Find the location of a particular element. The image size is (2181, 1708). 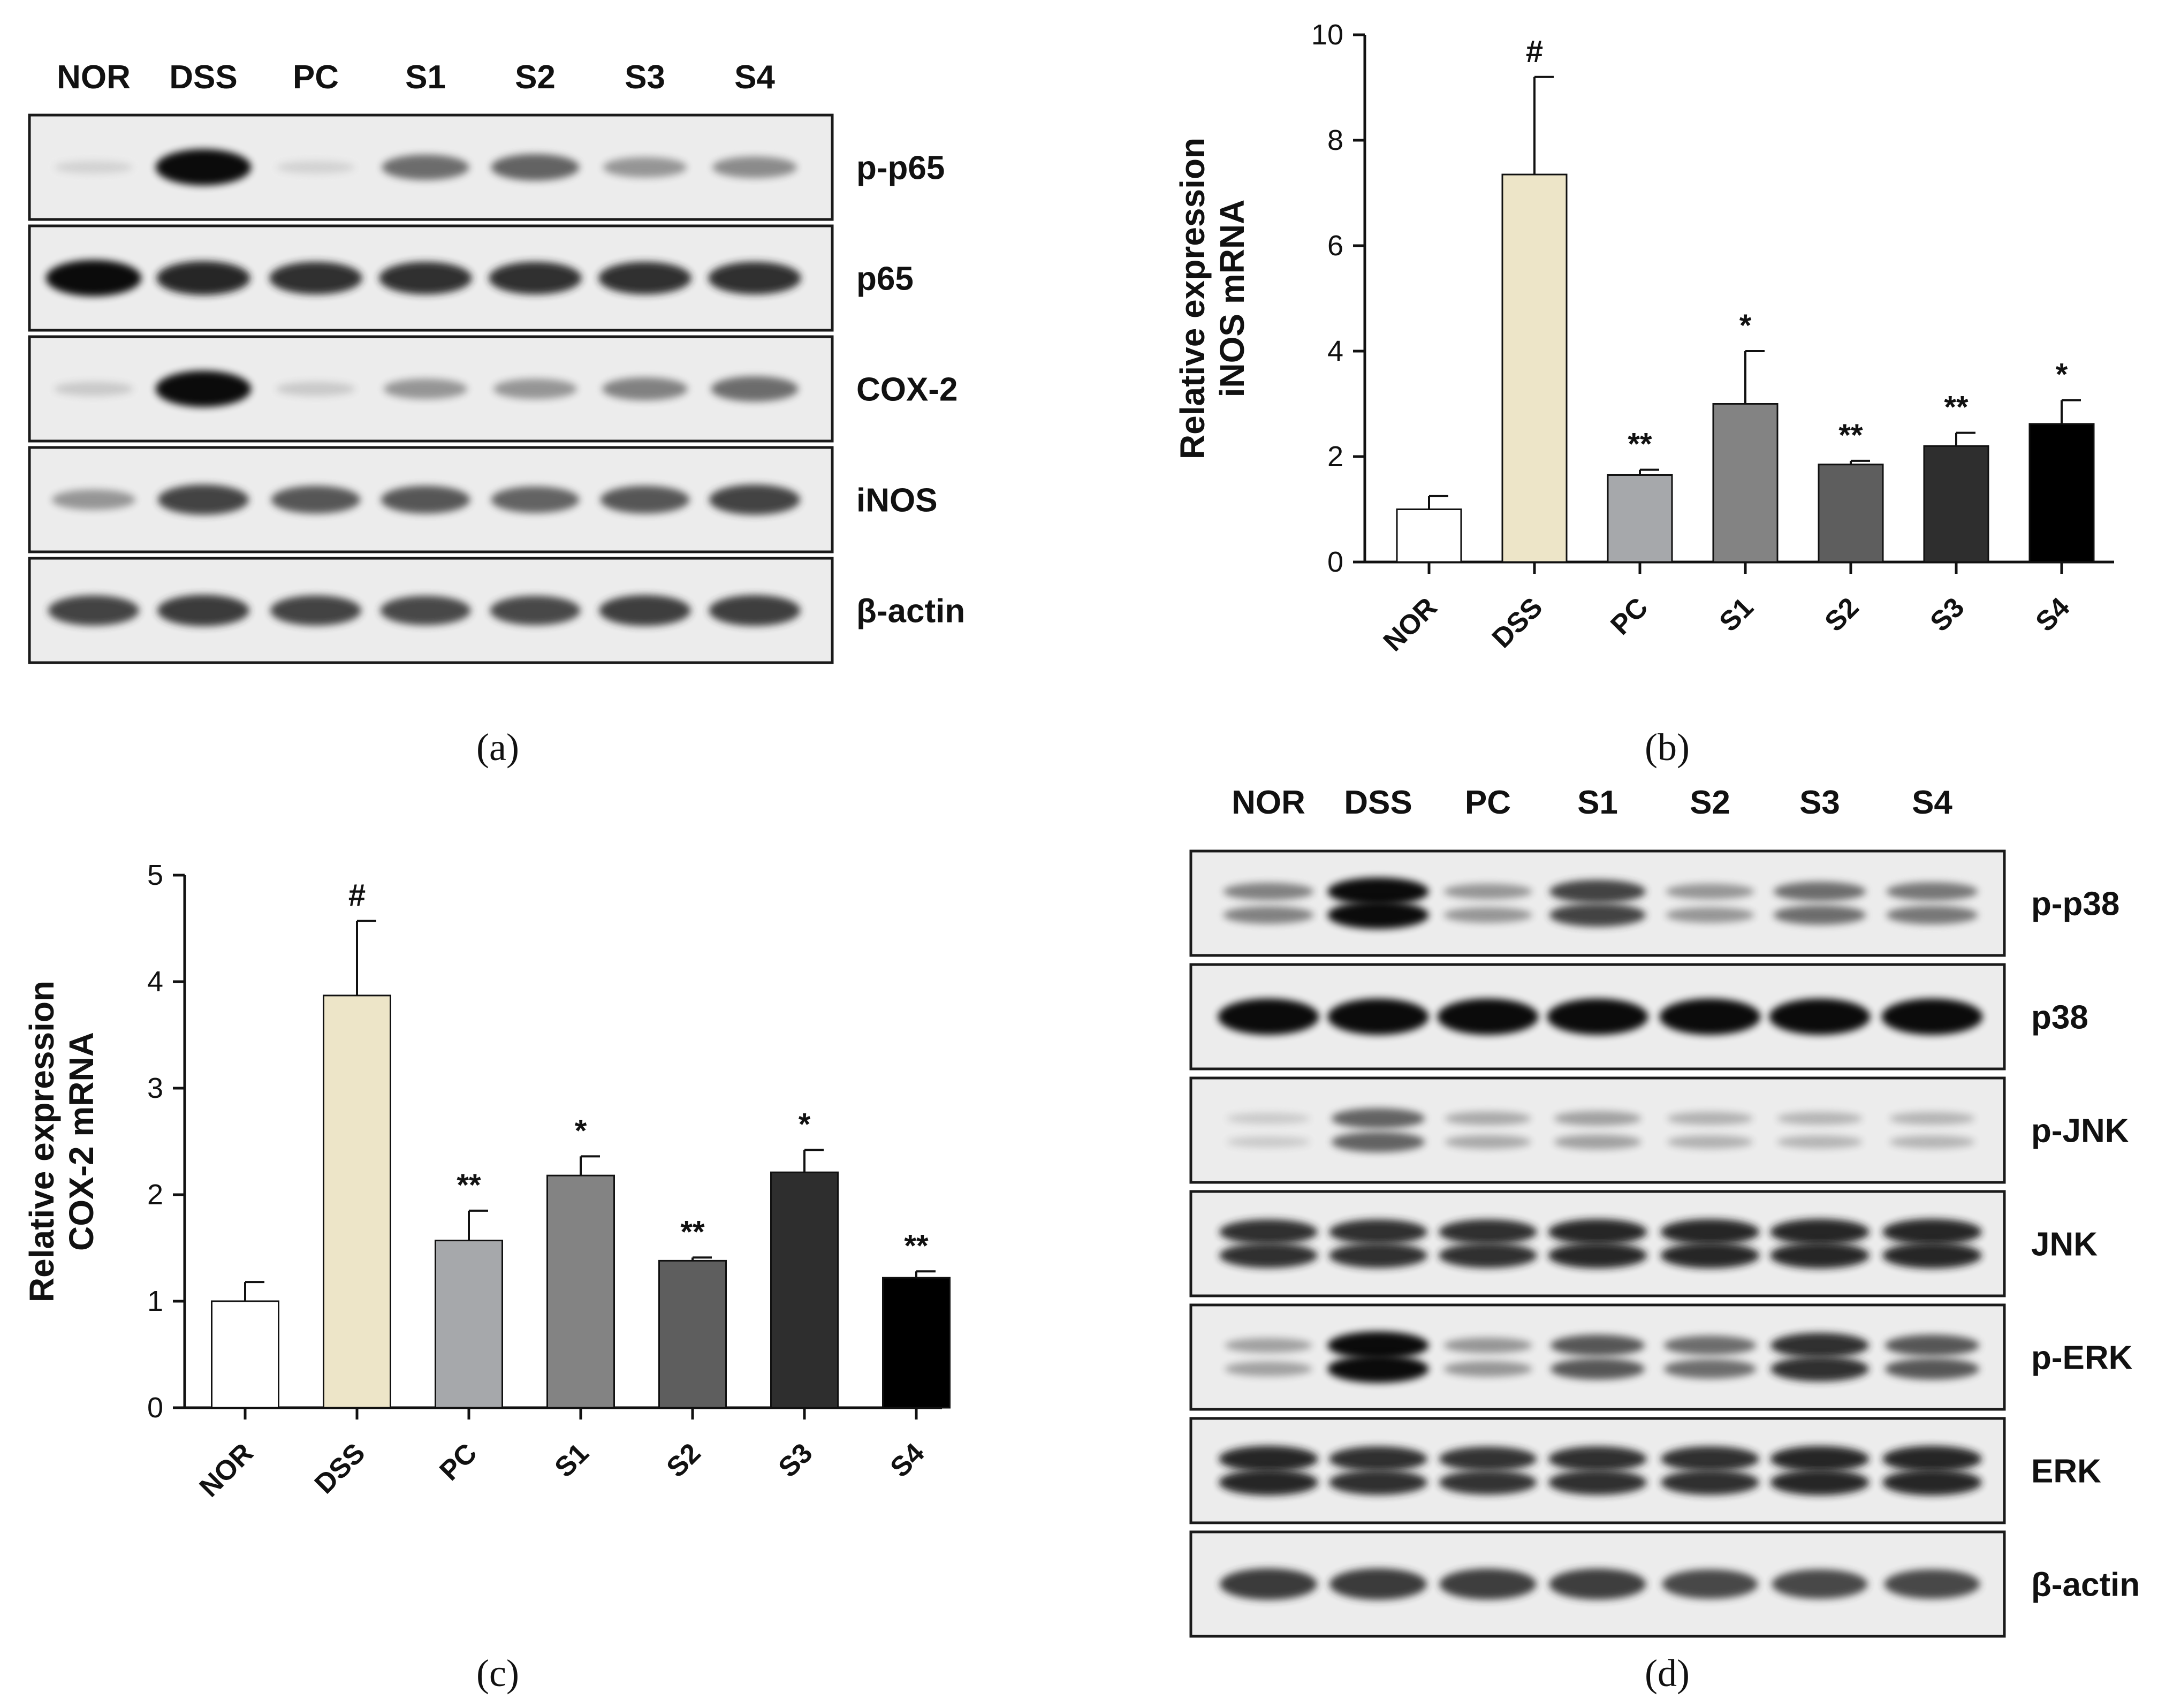

band-p65-s2 is located at coordinates (535, 278).